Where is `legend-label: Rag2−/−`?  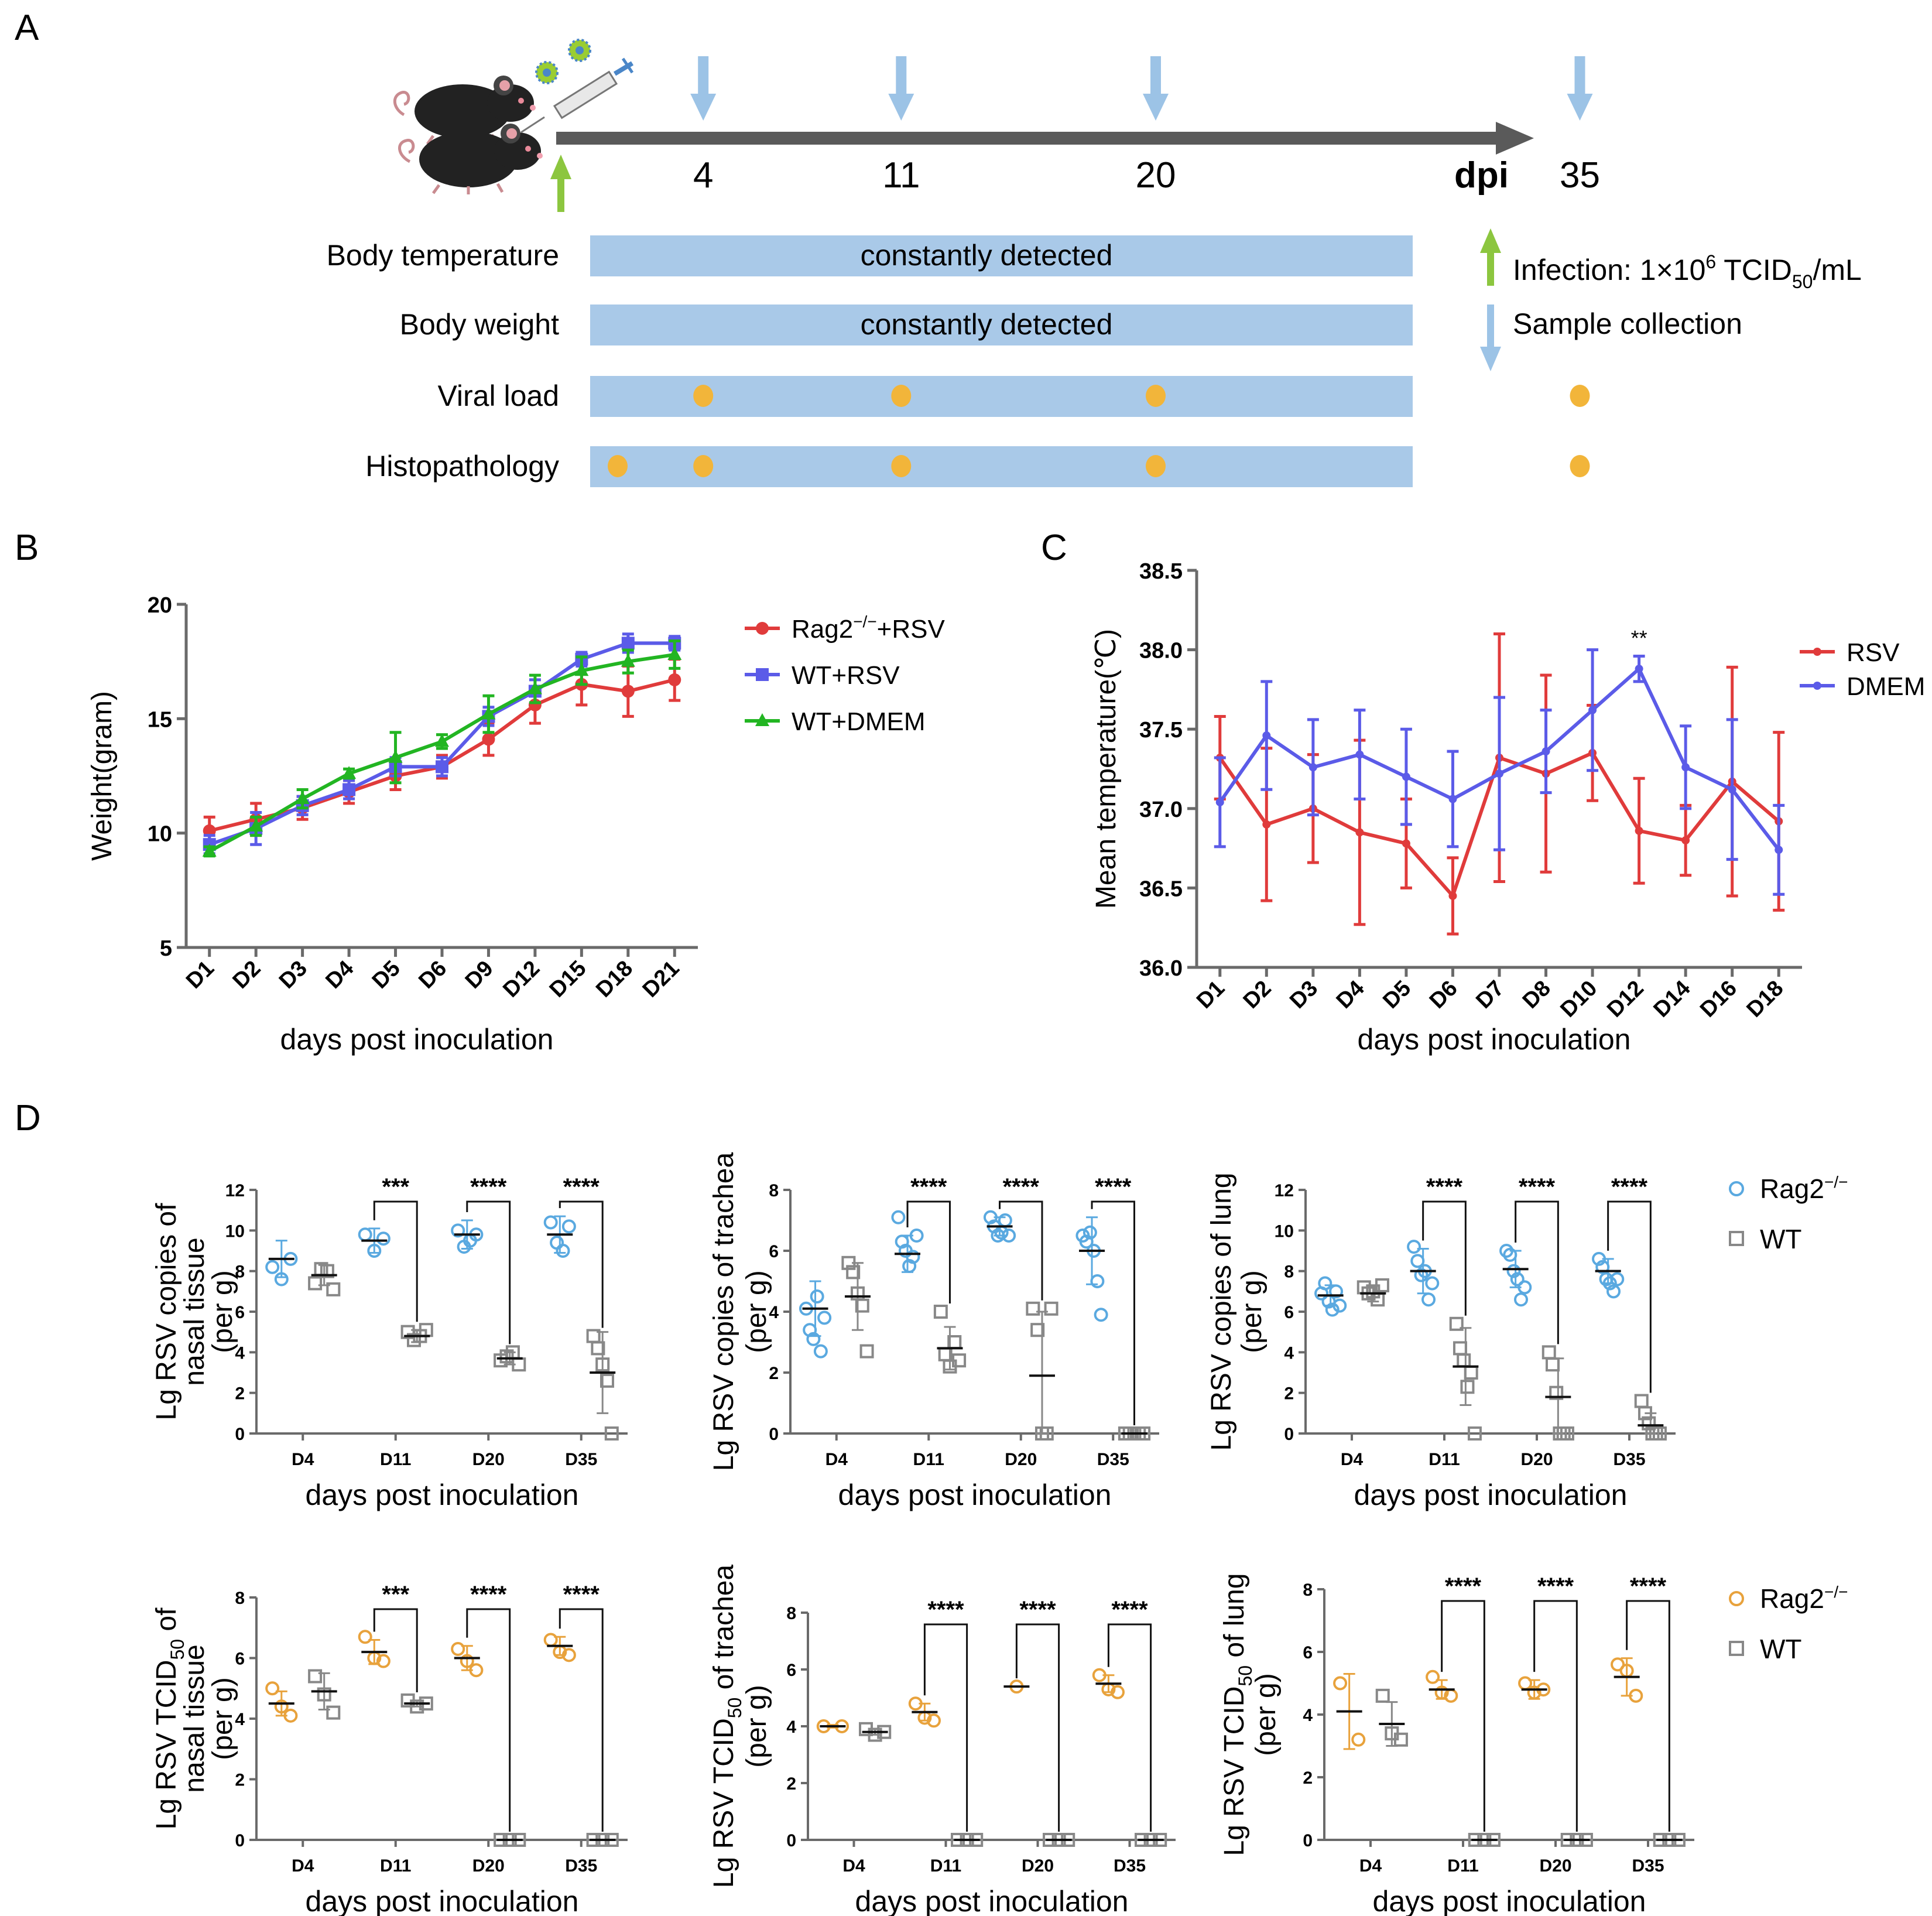 legend-label: Rag2−/− is located at coordinates (1804, 1598).